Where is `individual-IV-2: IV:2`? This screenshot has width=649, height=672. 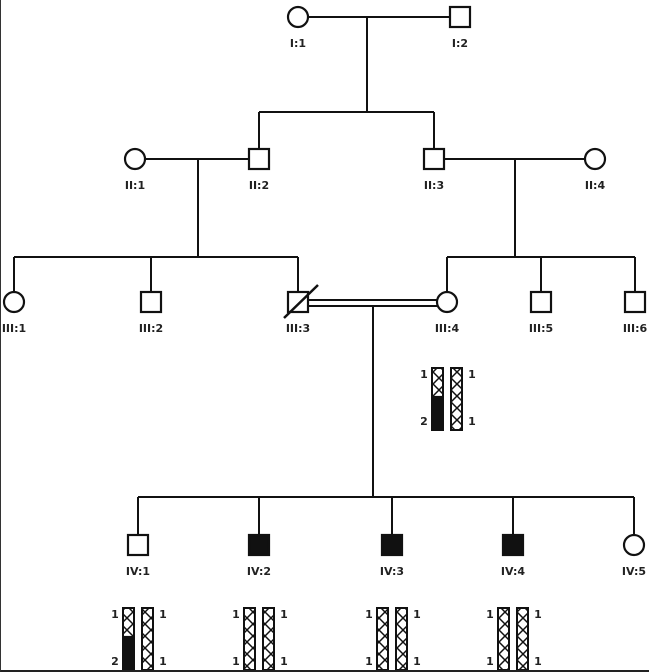 individual-IV-2: IV:2 is located at coordinates (259, 555).